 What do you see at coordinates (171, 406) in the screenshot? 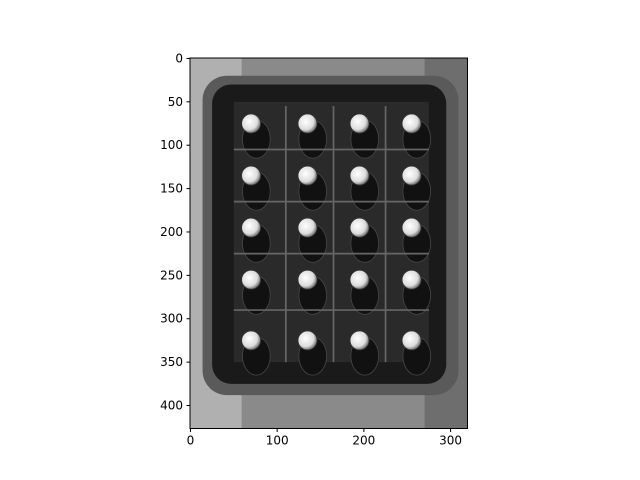
I see `y-tick-label: 400` at bounding box center [171, 406].